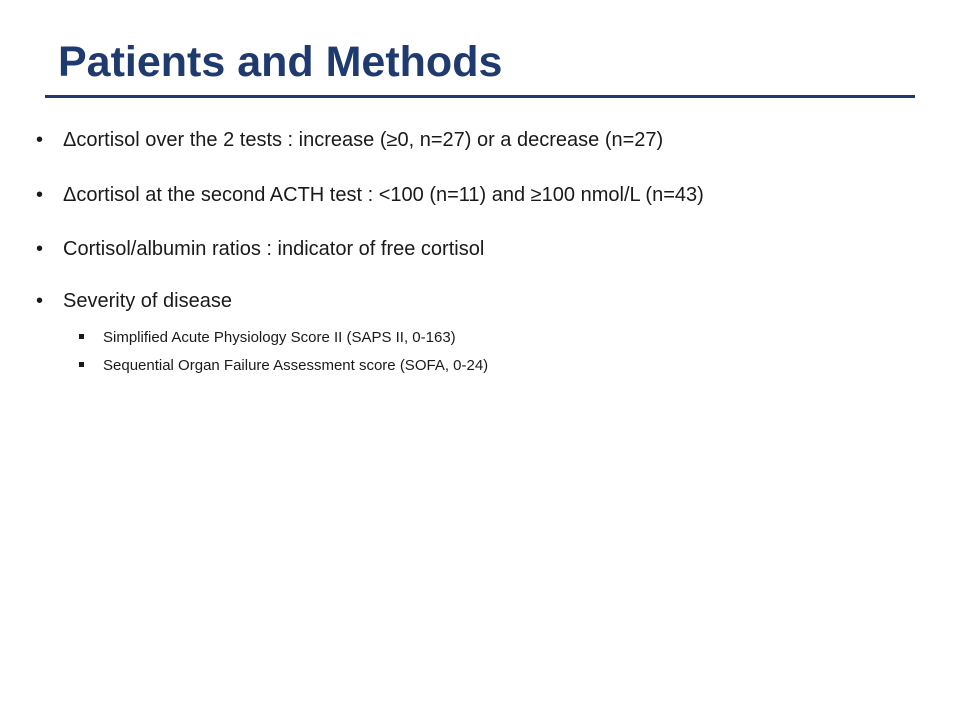 The width and height of the screenshot is (960, 720). Describe the element at coordinates (280, 62) in the screenshot. I see `slide-title: Patients and Methods` at that location.